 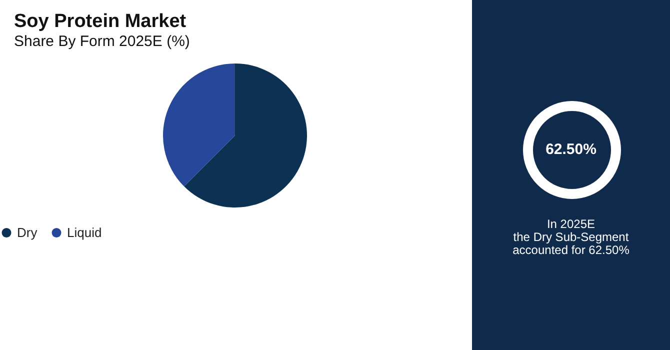 What do you see at coordinates (100, 21) in the screenshot?
I see `chart-title: Soy Protein Market` at bounding box center [100, 21].